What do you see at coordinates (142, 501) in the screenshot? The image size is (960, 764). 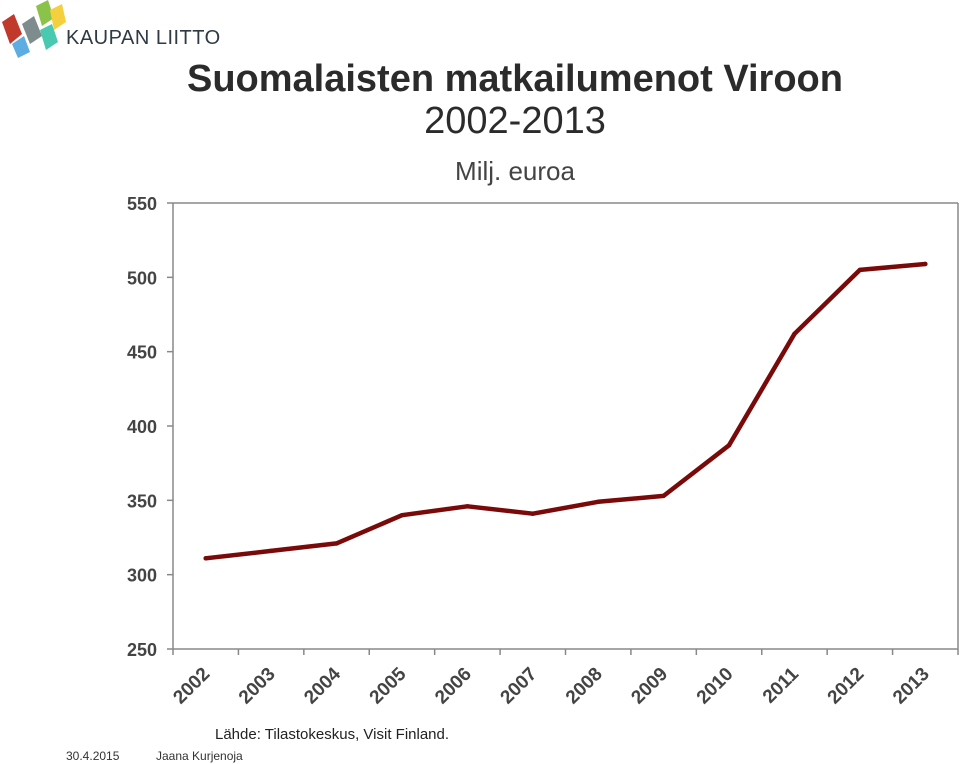 I see `y-tick-label: 350` at bounding box center [142, 501].